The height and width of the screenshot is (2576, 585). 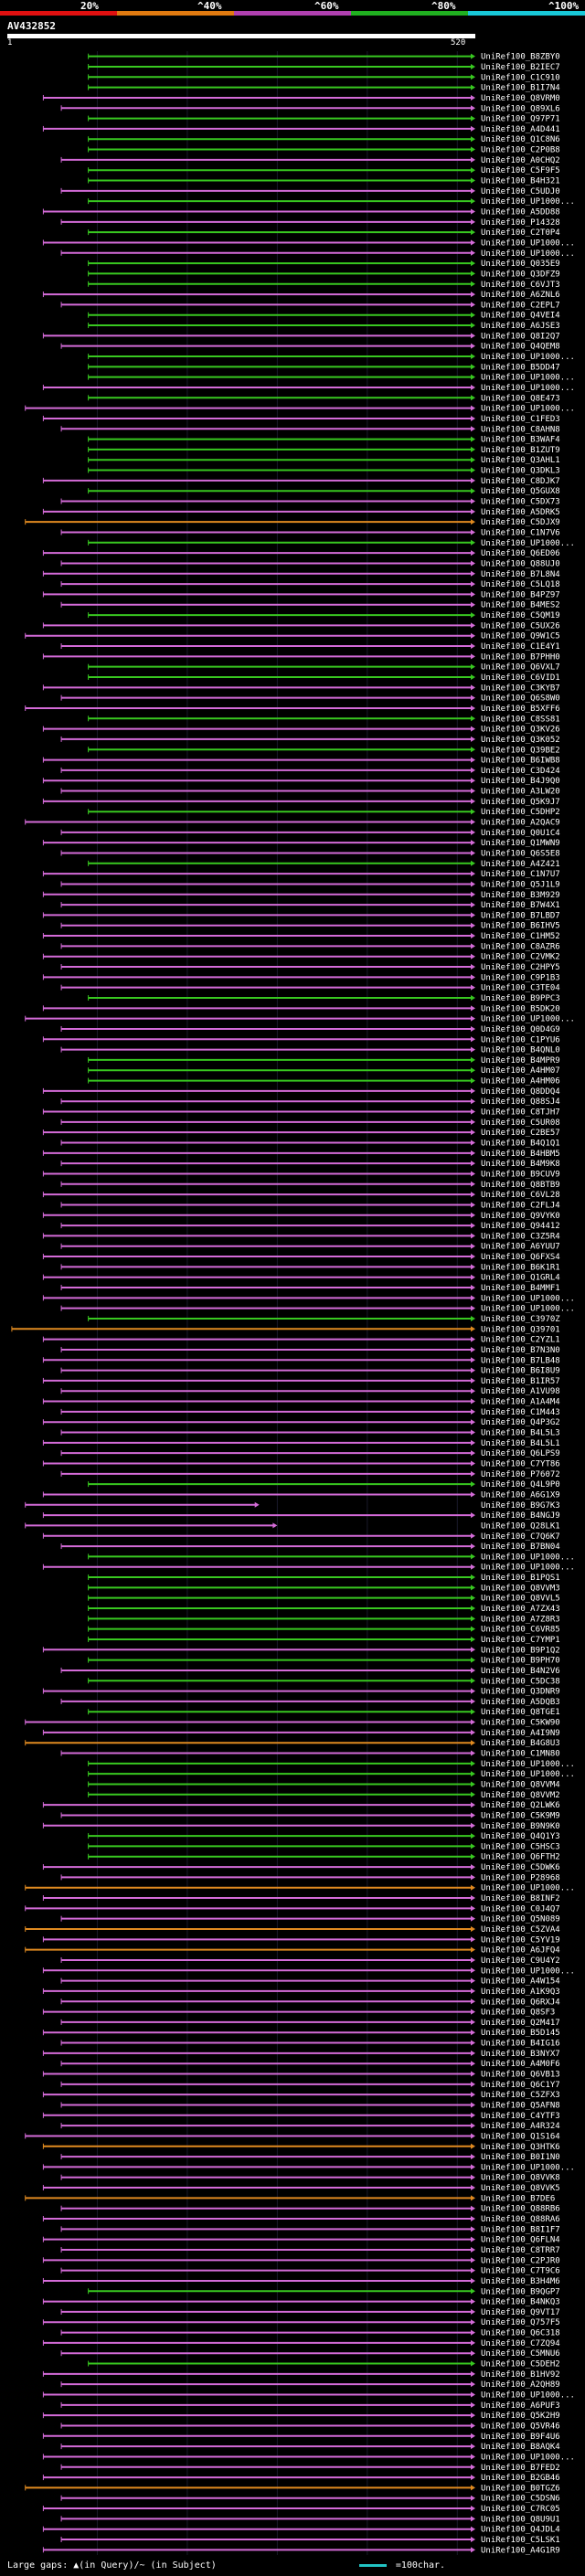 I want to click on hit-label-140: UniRef100_B9G7K3, so click(x=520, y=1506).